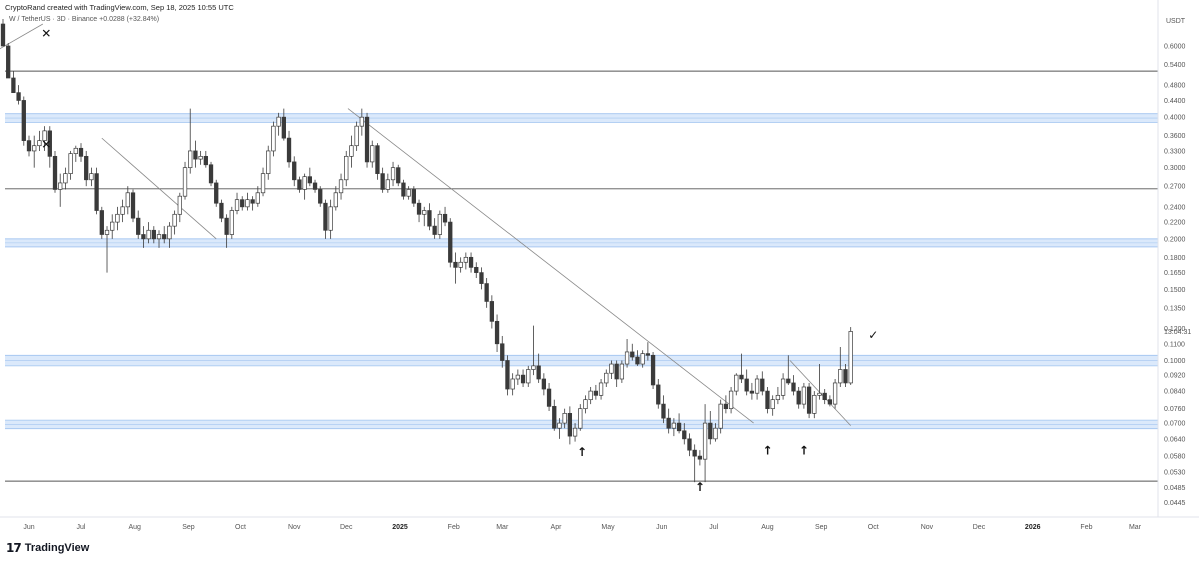 The height and width of the screenshot is (563, 1199). I want to click on price-tick-label: 0.0840, so click(1175, 392).